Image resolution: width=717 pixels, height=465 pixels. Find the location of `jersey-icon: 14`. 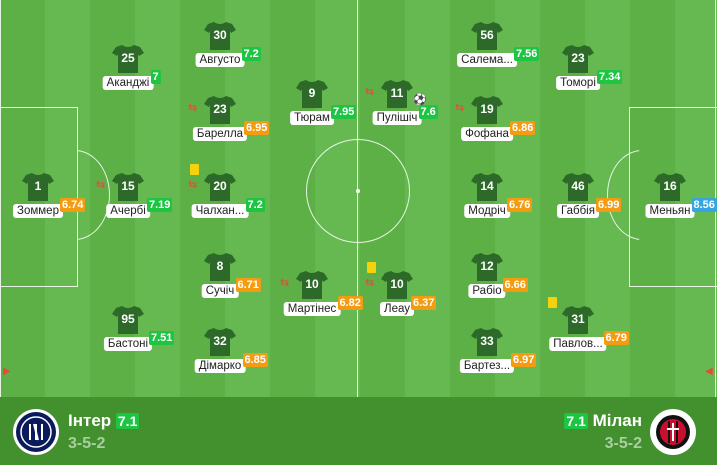

jersey-icon: 14 is located at coordinates (487, 187).